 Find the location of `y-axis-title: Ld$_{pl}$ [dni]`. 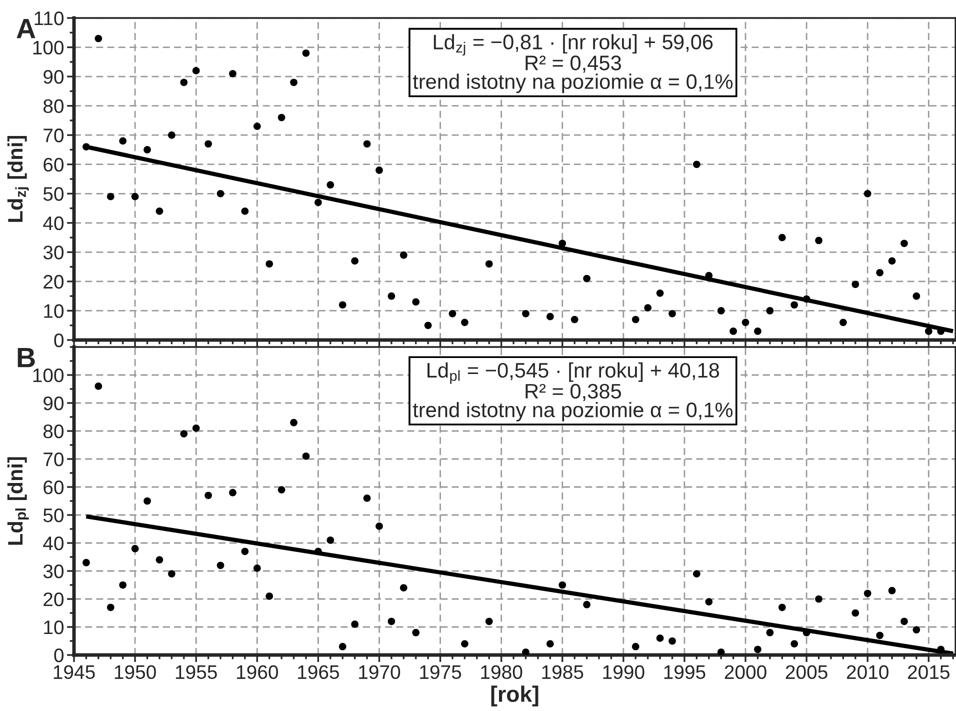

y-axis-title: Ld$_{pl}$ [dni] is located at coordinates (18, 501).